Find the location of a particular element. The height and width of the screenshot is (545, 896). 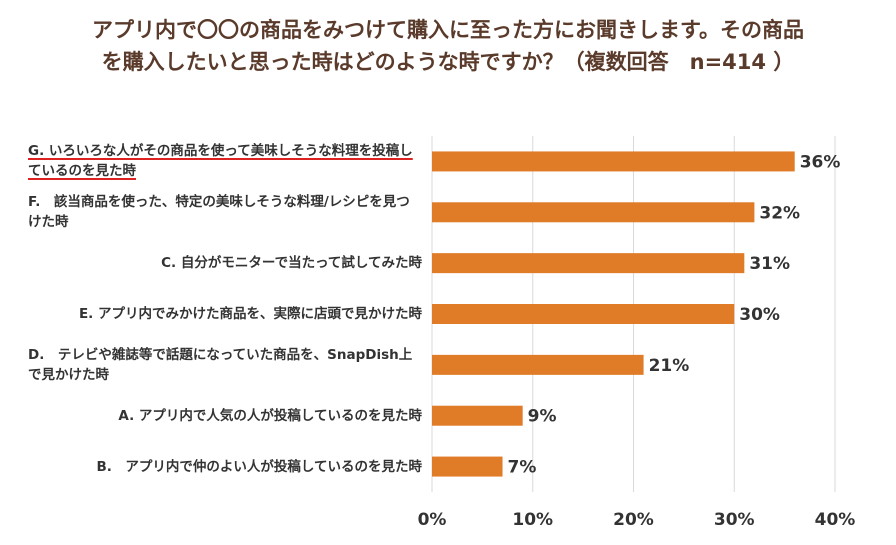

category-label: A. アプリ内で人気の人が投稿しているのを見た時 is located at coordinates (225, 416).